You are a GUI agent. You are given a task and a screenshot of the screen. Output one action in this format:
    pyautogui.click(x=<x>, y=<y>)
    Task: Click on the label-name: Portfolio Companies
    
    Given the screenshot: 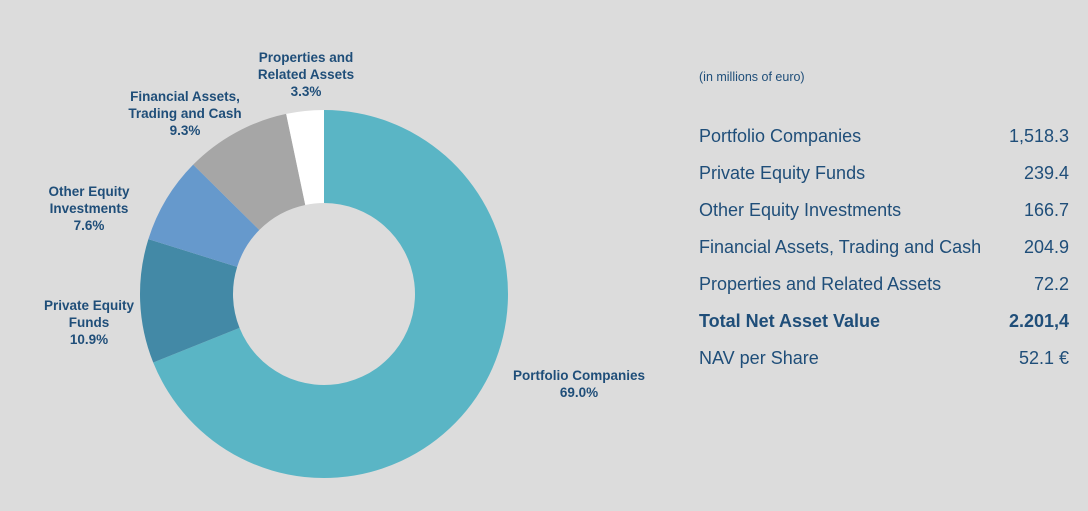 What is the action you would take?
    pyautogui.click(x=579, y=375)
    